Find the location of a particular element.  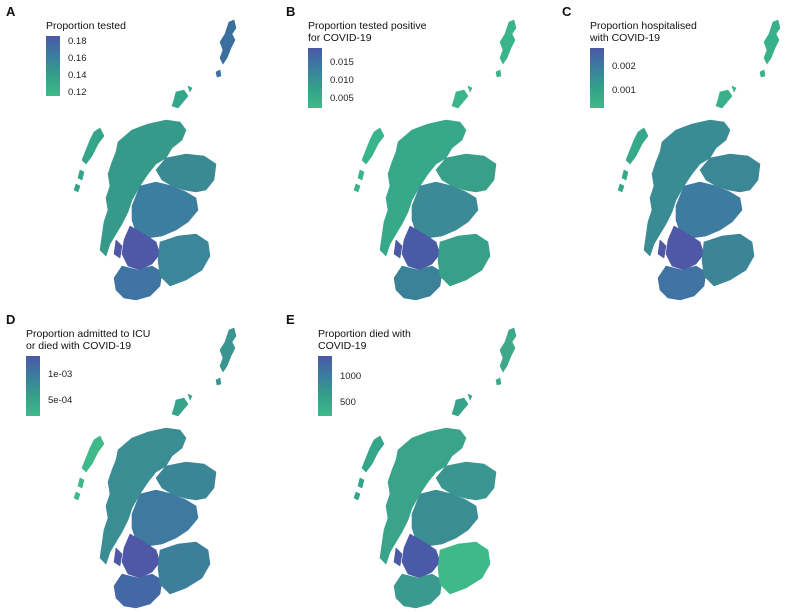

panel-letter: B is located at coordinates (291, 11).